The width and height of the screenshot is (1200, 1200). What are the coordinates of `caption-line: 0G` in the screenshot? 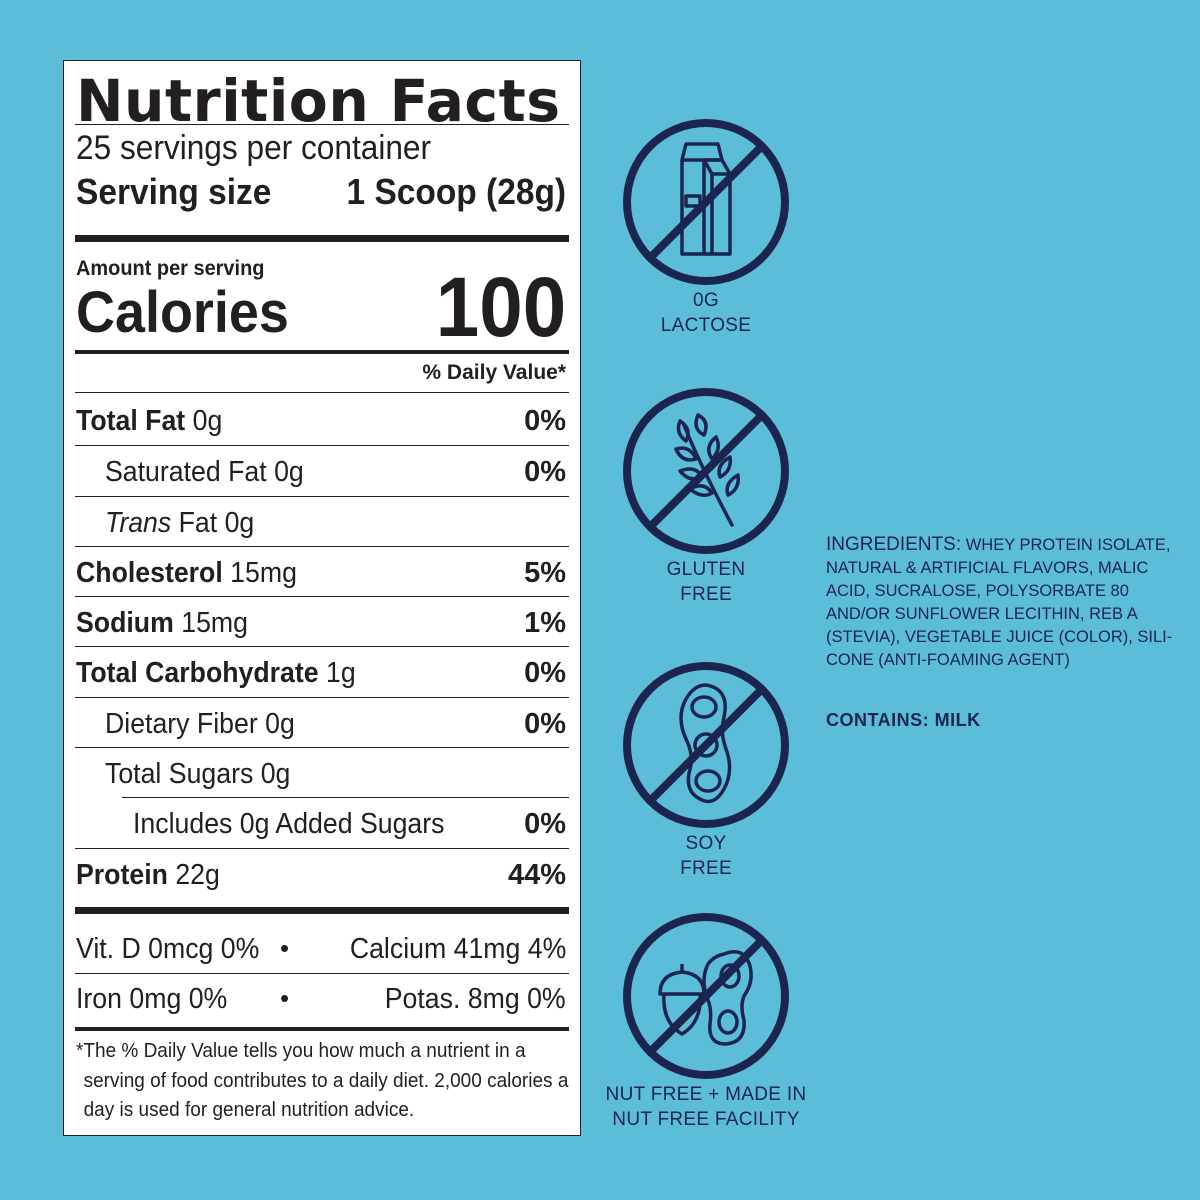 It's located at (706, 300).